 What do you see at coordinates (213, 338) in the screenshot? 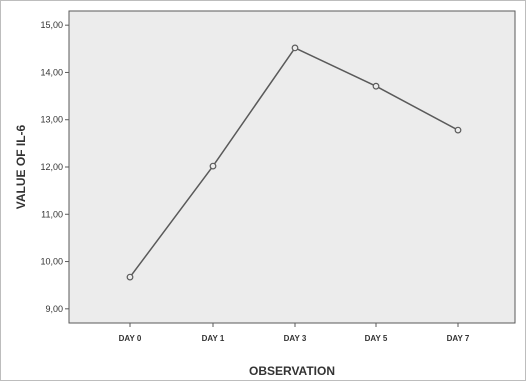
I see `x-tick-label: DAY 1` at bounding box center [213, 338].